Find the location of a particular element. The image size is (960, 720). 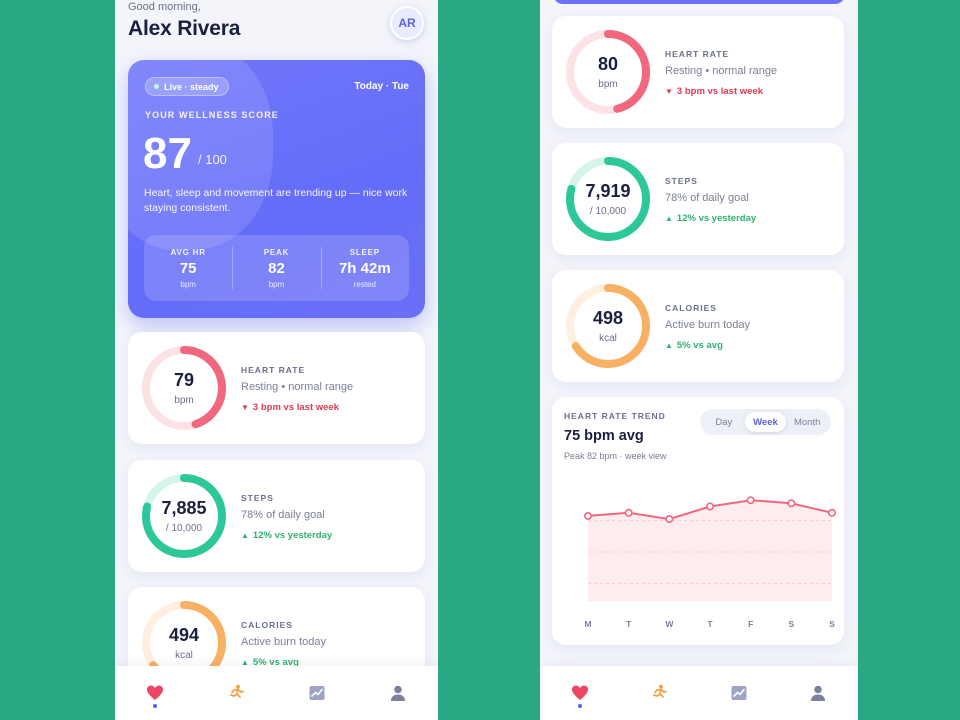

x-tick-label: W is located at coordinates (669, 624).